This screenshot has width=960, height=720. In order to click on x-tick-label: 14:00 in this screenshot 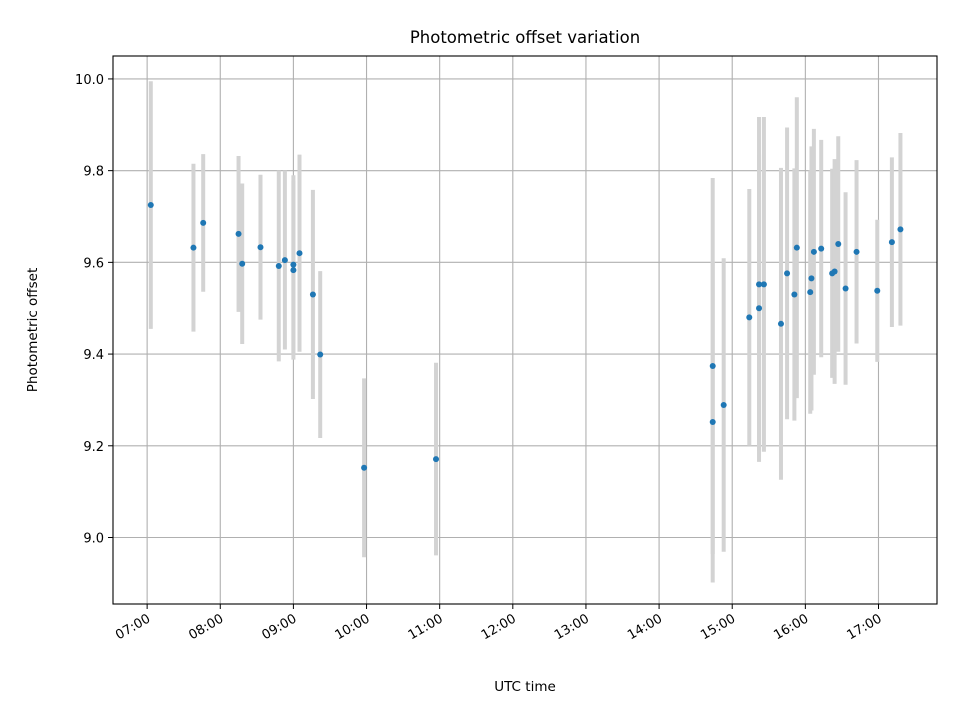, I will do `click(645, 627)`.